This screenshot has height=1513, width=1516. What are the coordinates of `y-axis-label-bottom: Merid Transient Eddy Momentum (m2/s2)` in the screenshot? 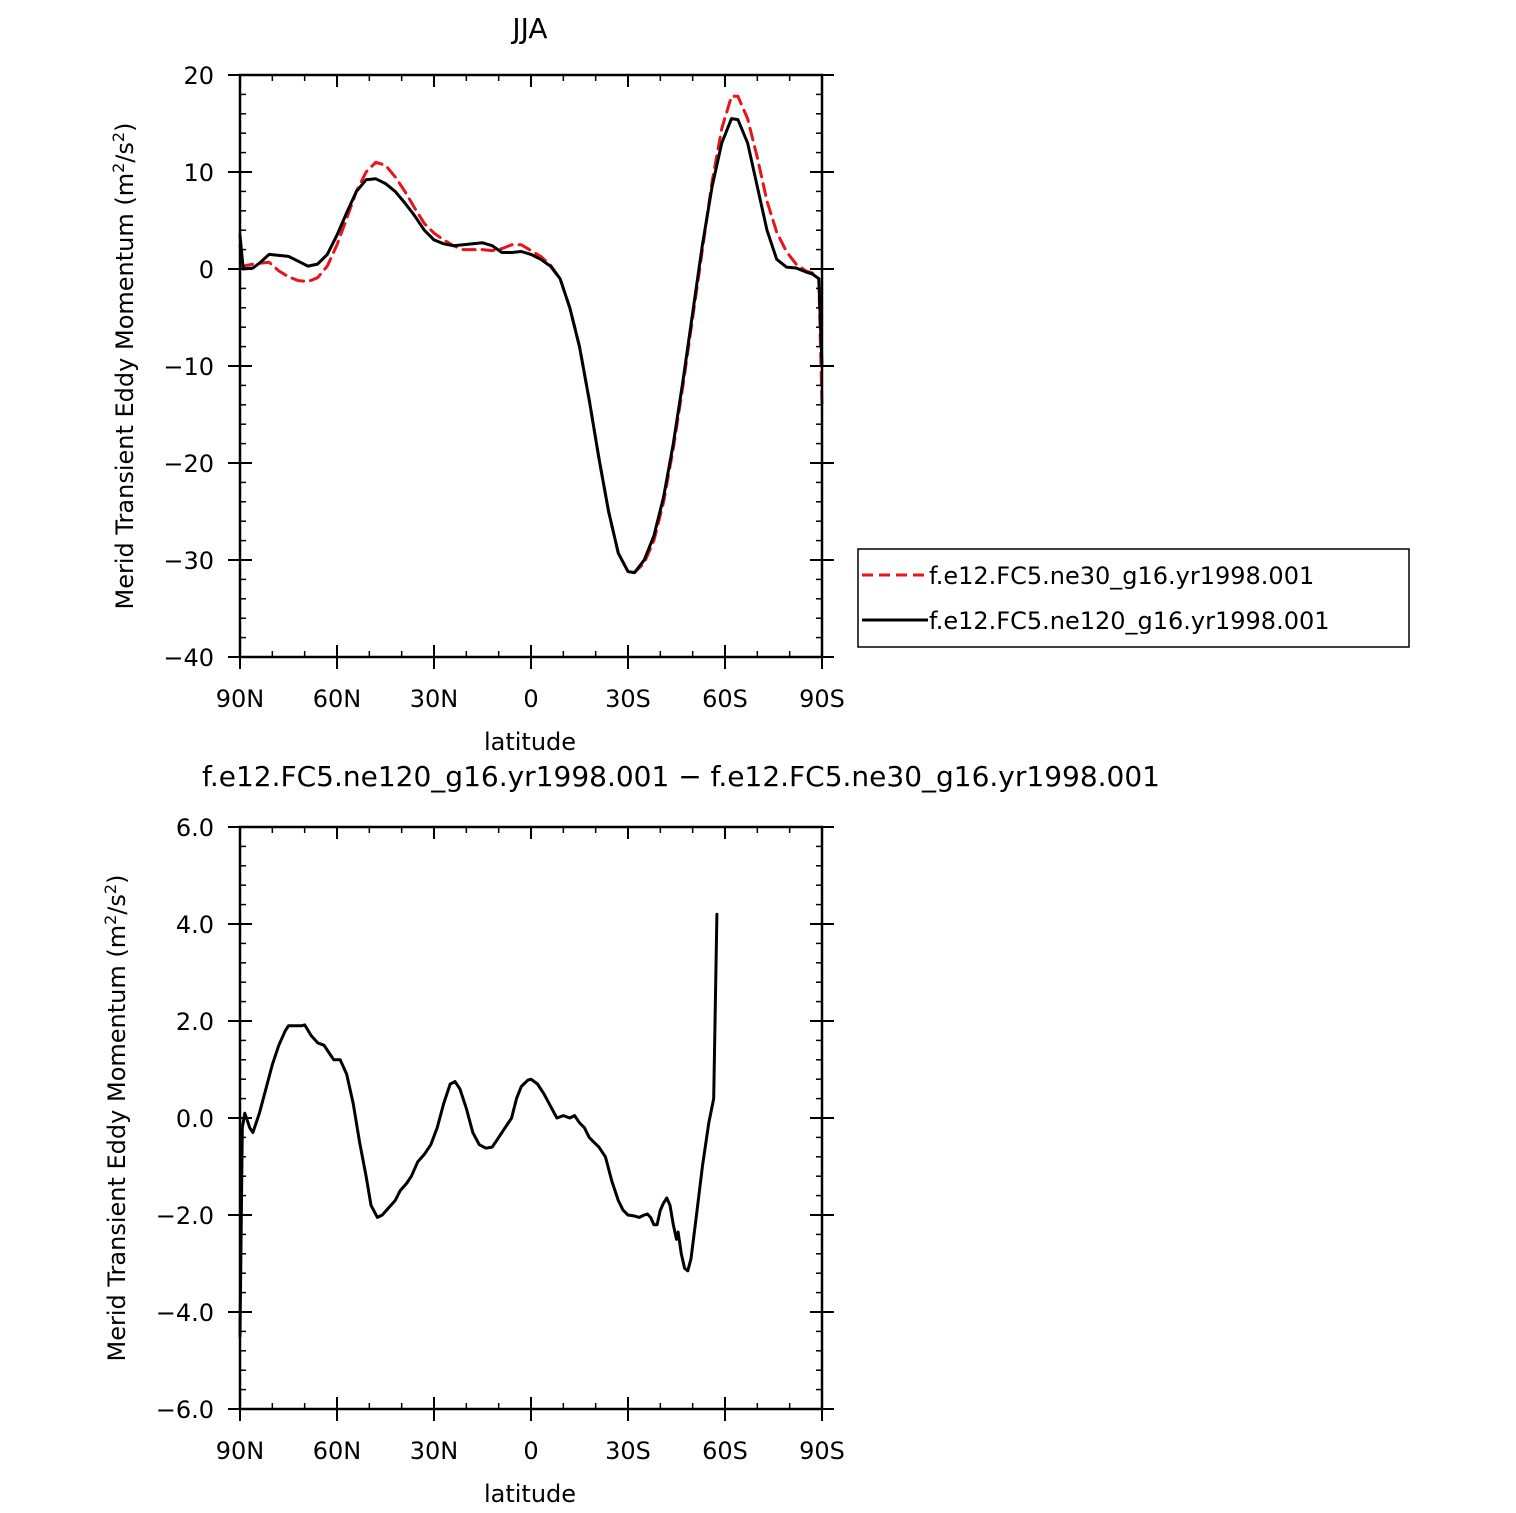 It's located at (116, 1118).